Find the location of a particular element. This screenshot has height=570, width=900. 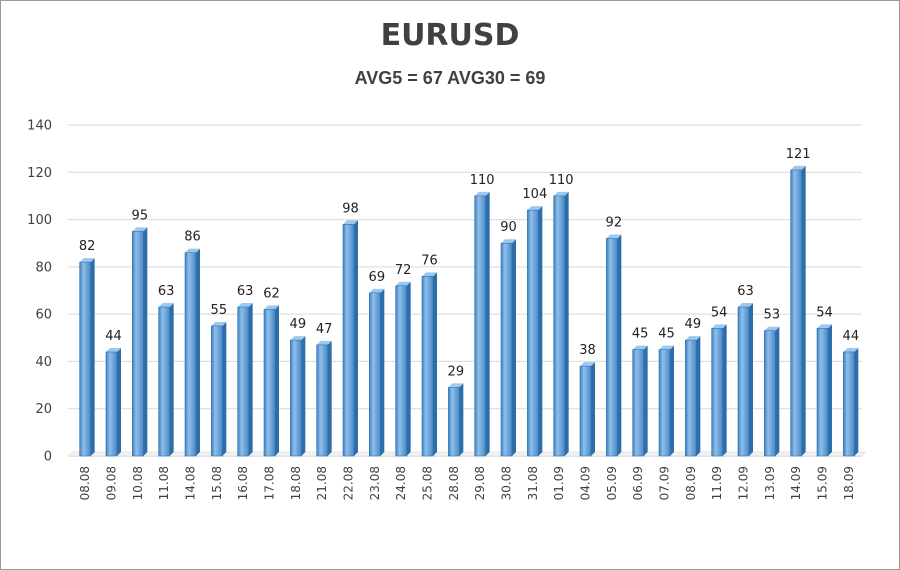

x-tick-label: 31.08 is located at coordinates (533, 483).